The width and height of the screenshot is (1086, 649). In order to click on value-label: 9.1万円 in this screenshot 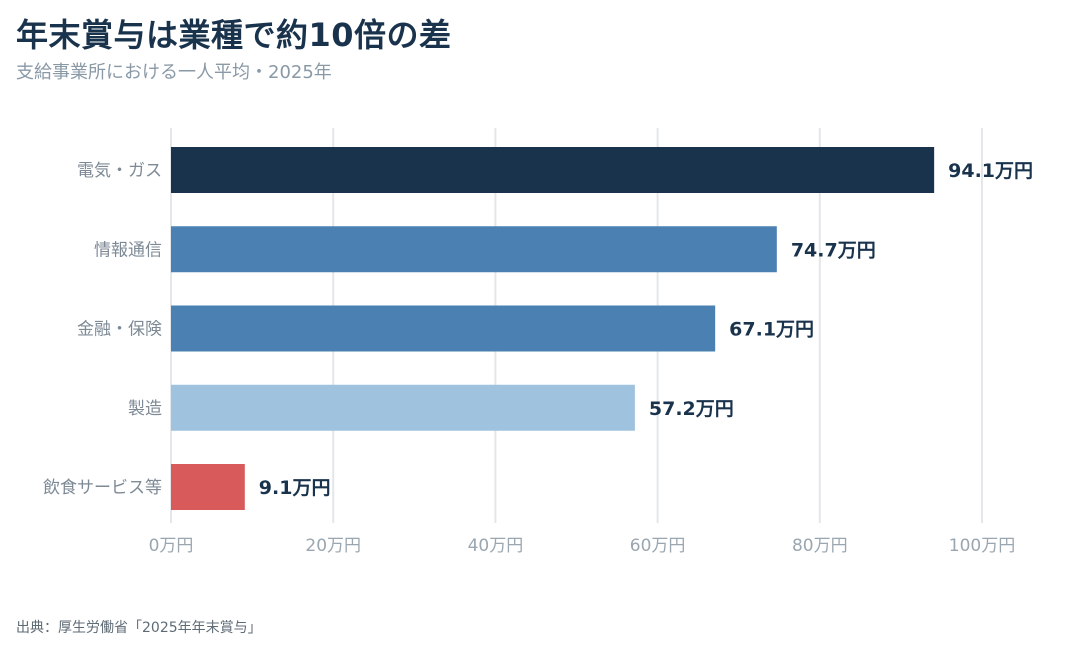, I will do `click(295, 488)`.